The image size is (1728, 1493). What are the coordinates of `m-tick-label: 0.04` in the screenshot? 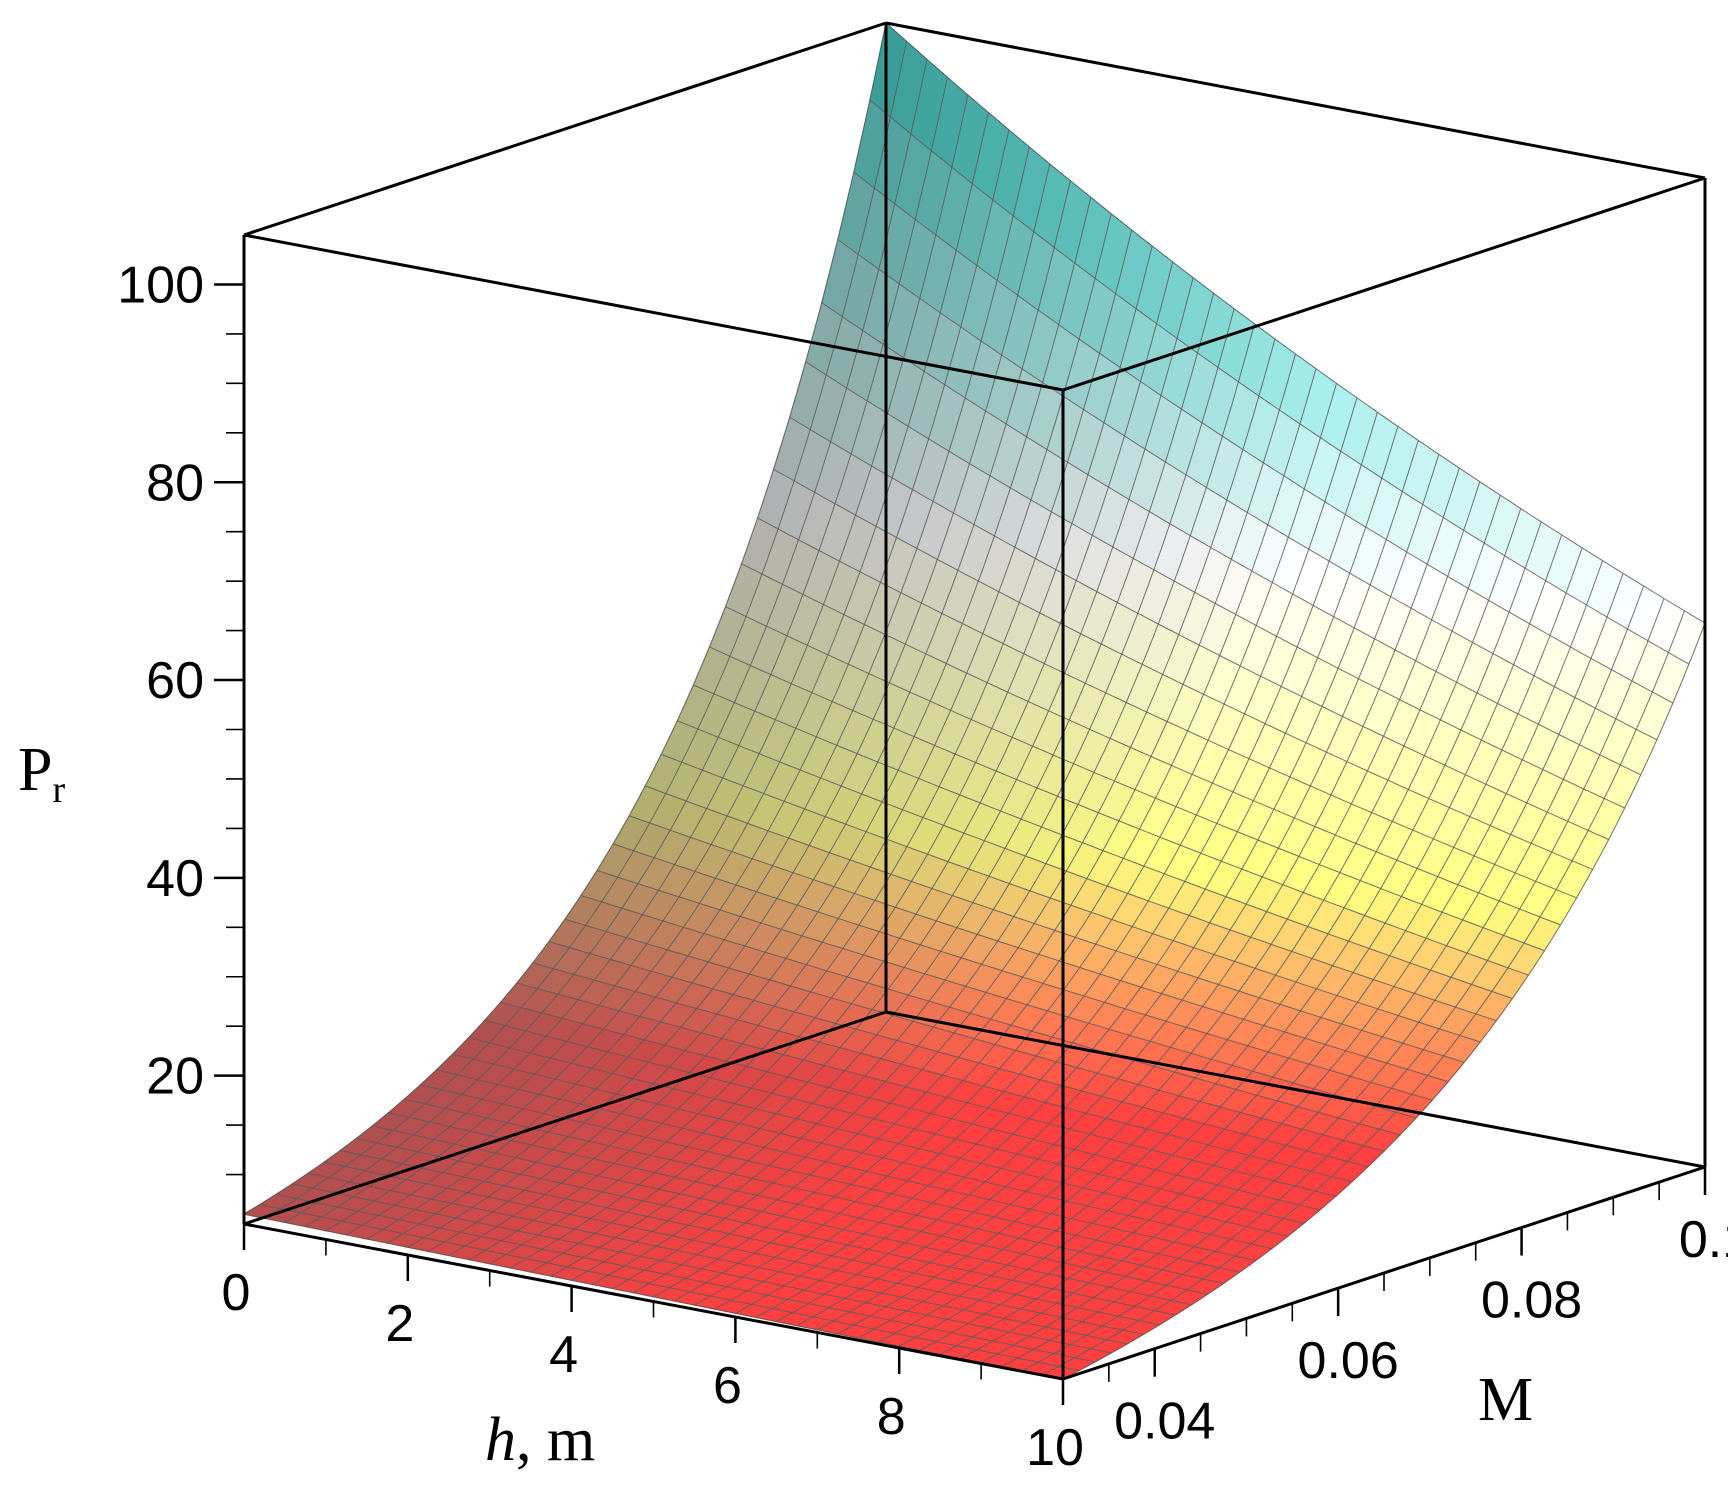 It's located at (1164, 1422).